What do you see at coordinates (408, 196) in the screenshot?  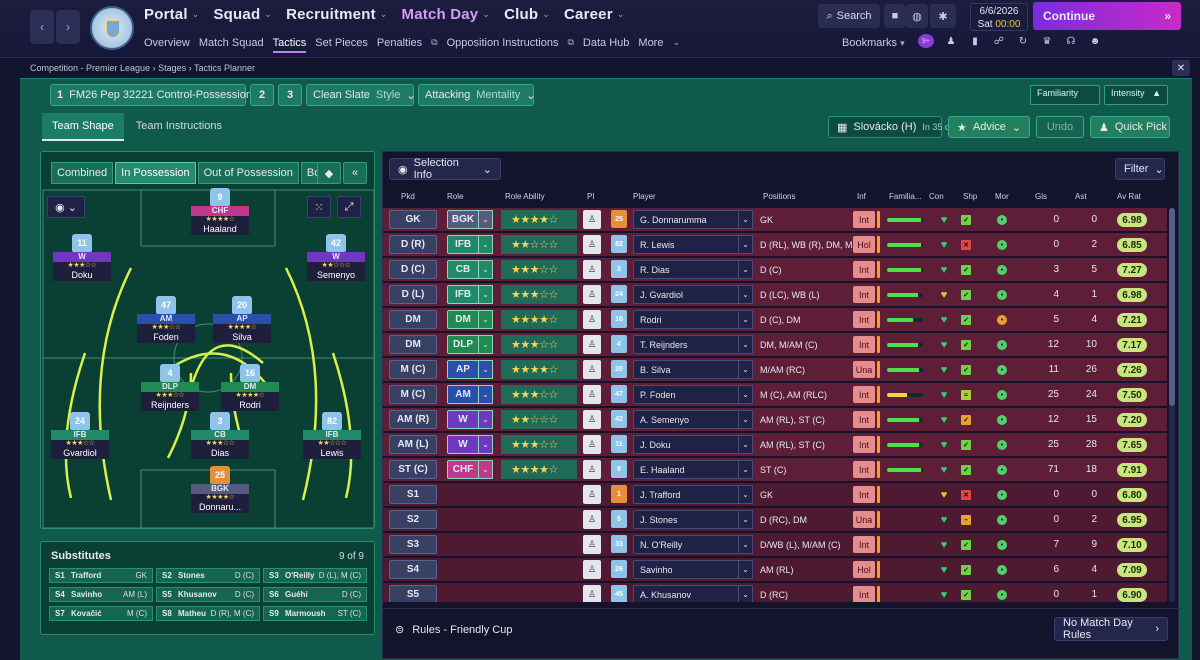 I see `column-header: Pkd` at bounding box center [408, 196].